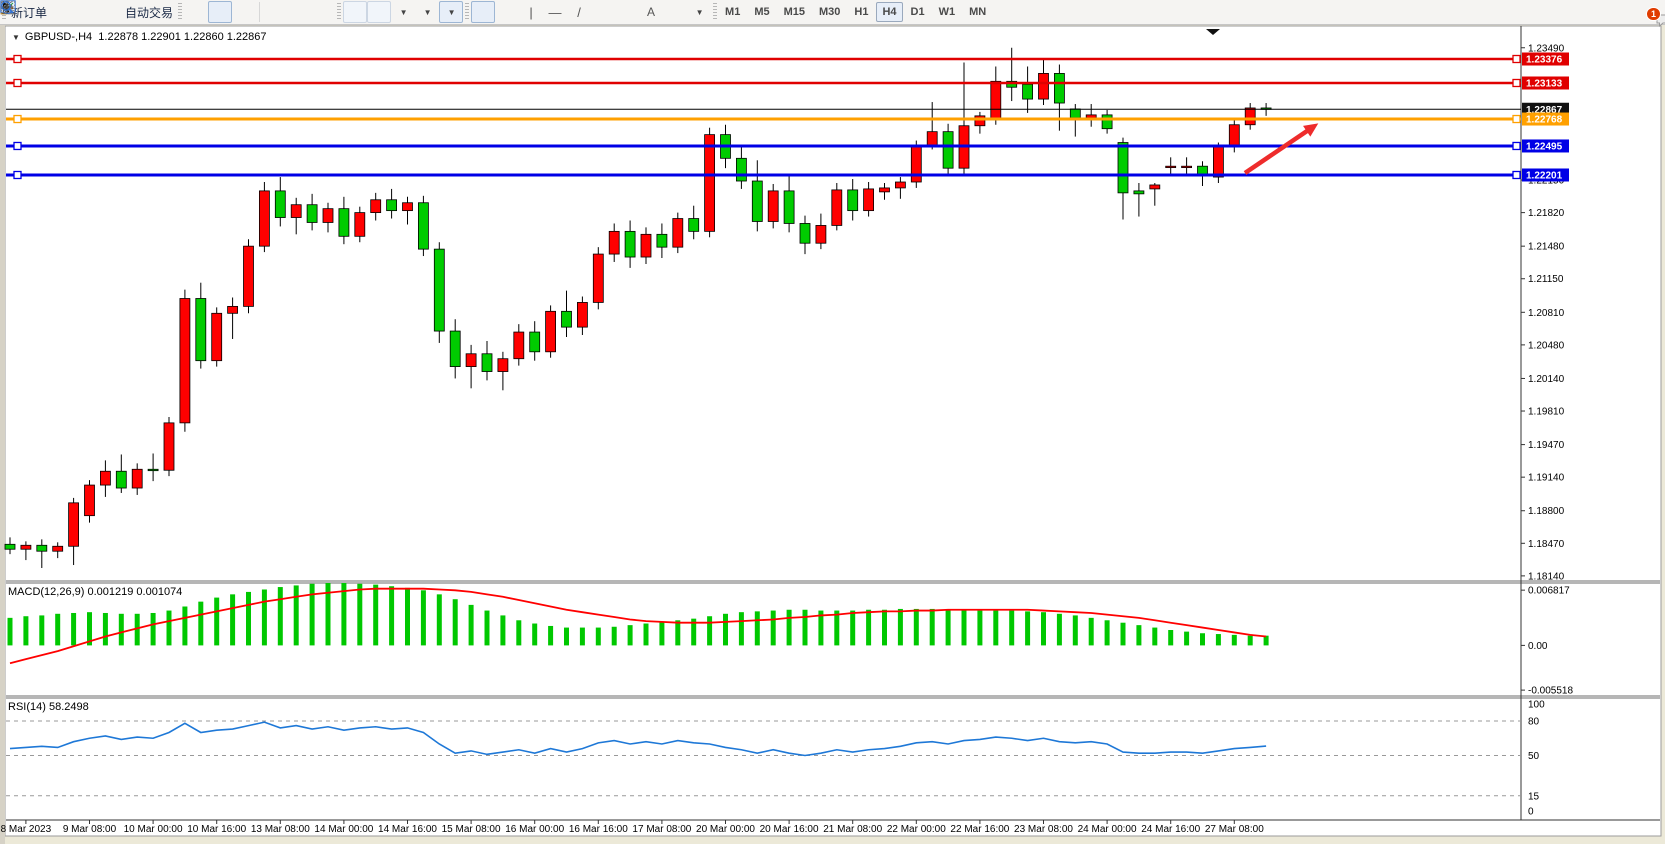 This screenshot has width=1665, height=844. Describe the element at coordinates (732, 12) in the screenshot. I see `timeframe-m1-button: M1` at that location.